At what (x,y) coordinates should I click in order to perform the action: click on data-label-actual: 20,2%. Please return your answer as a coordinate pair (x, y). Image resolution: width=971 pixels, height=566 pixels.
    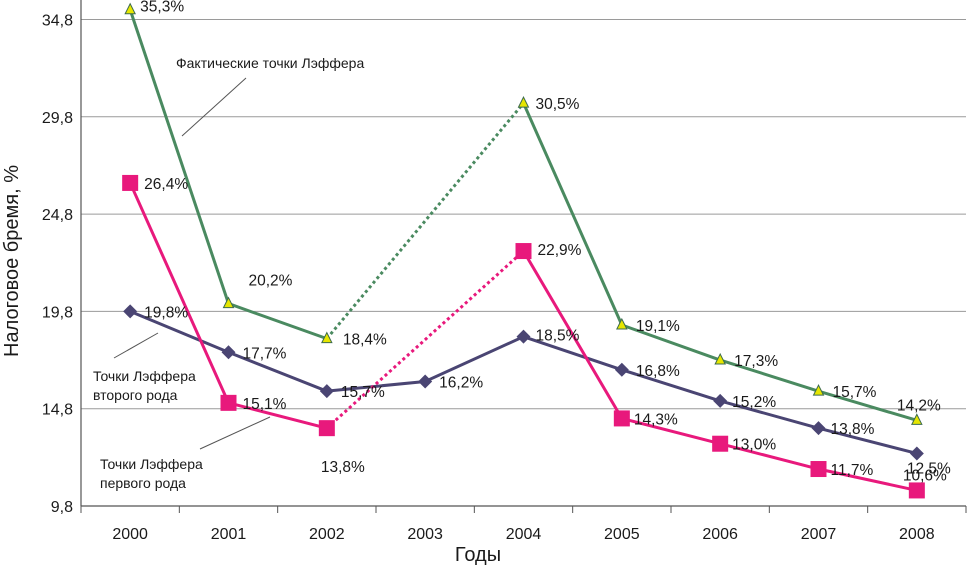
    Looking at the image, I should click on (271, 281).